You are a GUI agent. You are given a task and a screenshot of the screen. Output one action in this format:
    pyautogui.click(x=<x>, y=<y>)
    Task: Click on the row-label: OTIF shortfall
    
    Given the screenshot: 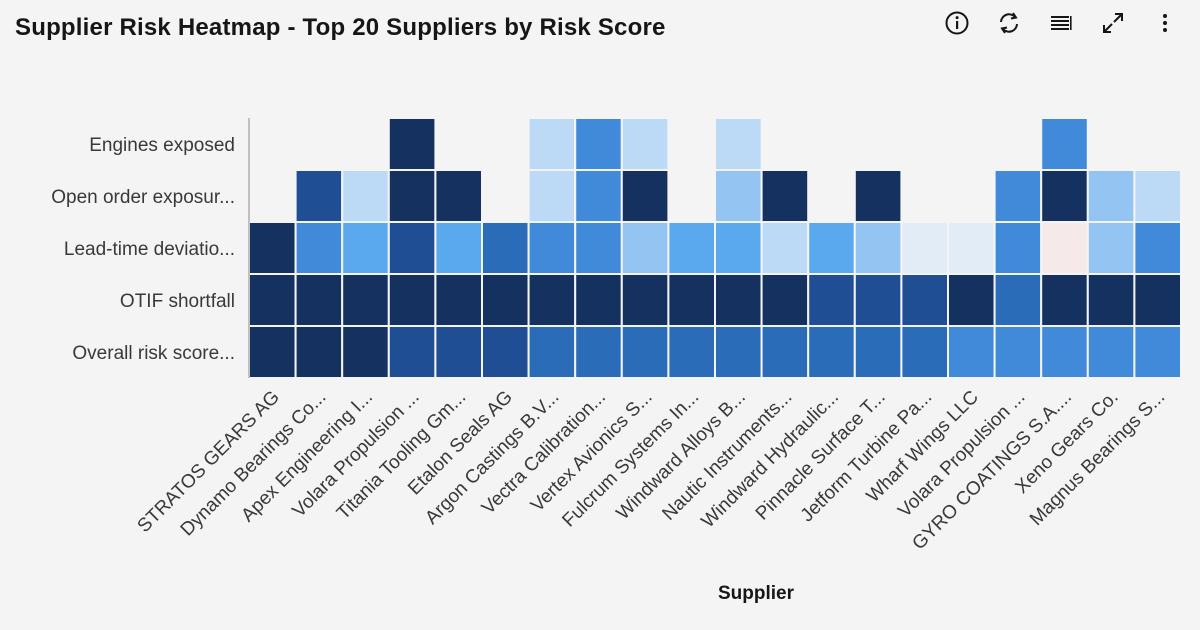 What is the action you would take?
    pyautogui.click(x=177, y=301)
    